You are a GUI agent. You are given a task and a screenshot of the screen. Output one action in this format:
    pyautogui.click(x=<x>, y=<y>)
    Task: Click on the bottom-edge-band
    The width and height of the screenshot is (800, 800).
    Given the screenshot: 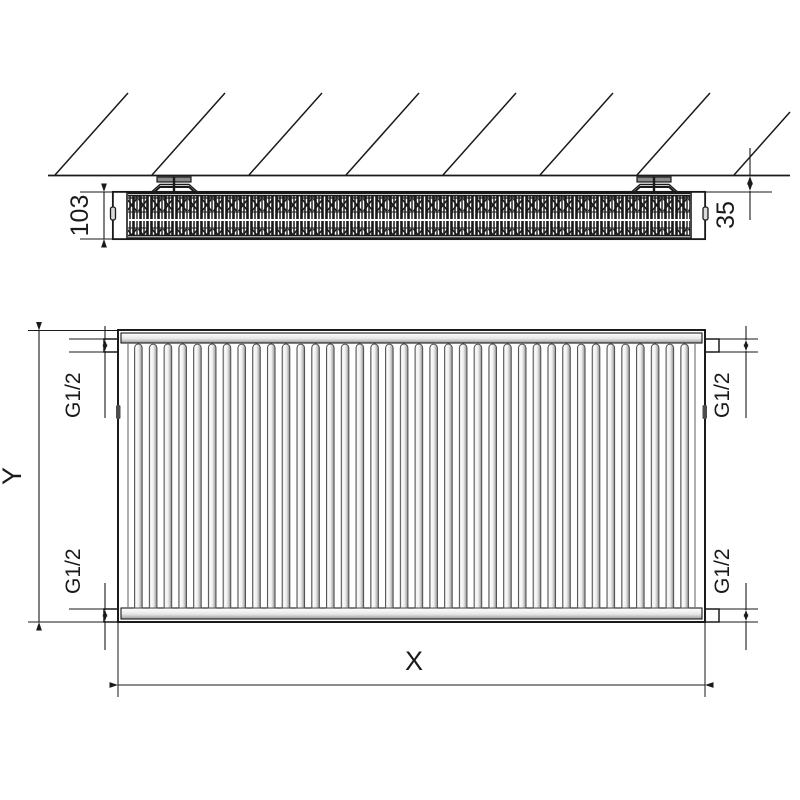 What is the action you would take?
    pyautogui.click(x=411, y=613)
    